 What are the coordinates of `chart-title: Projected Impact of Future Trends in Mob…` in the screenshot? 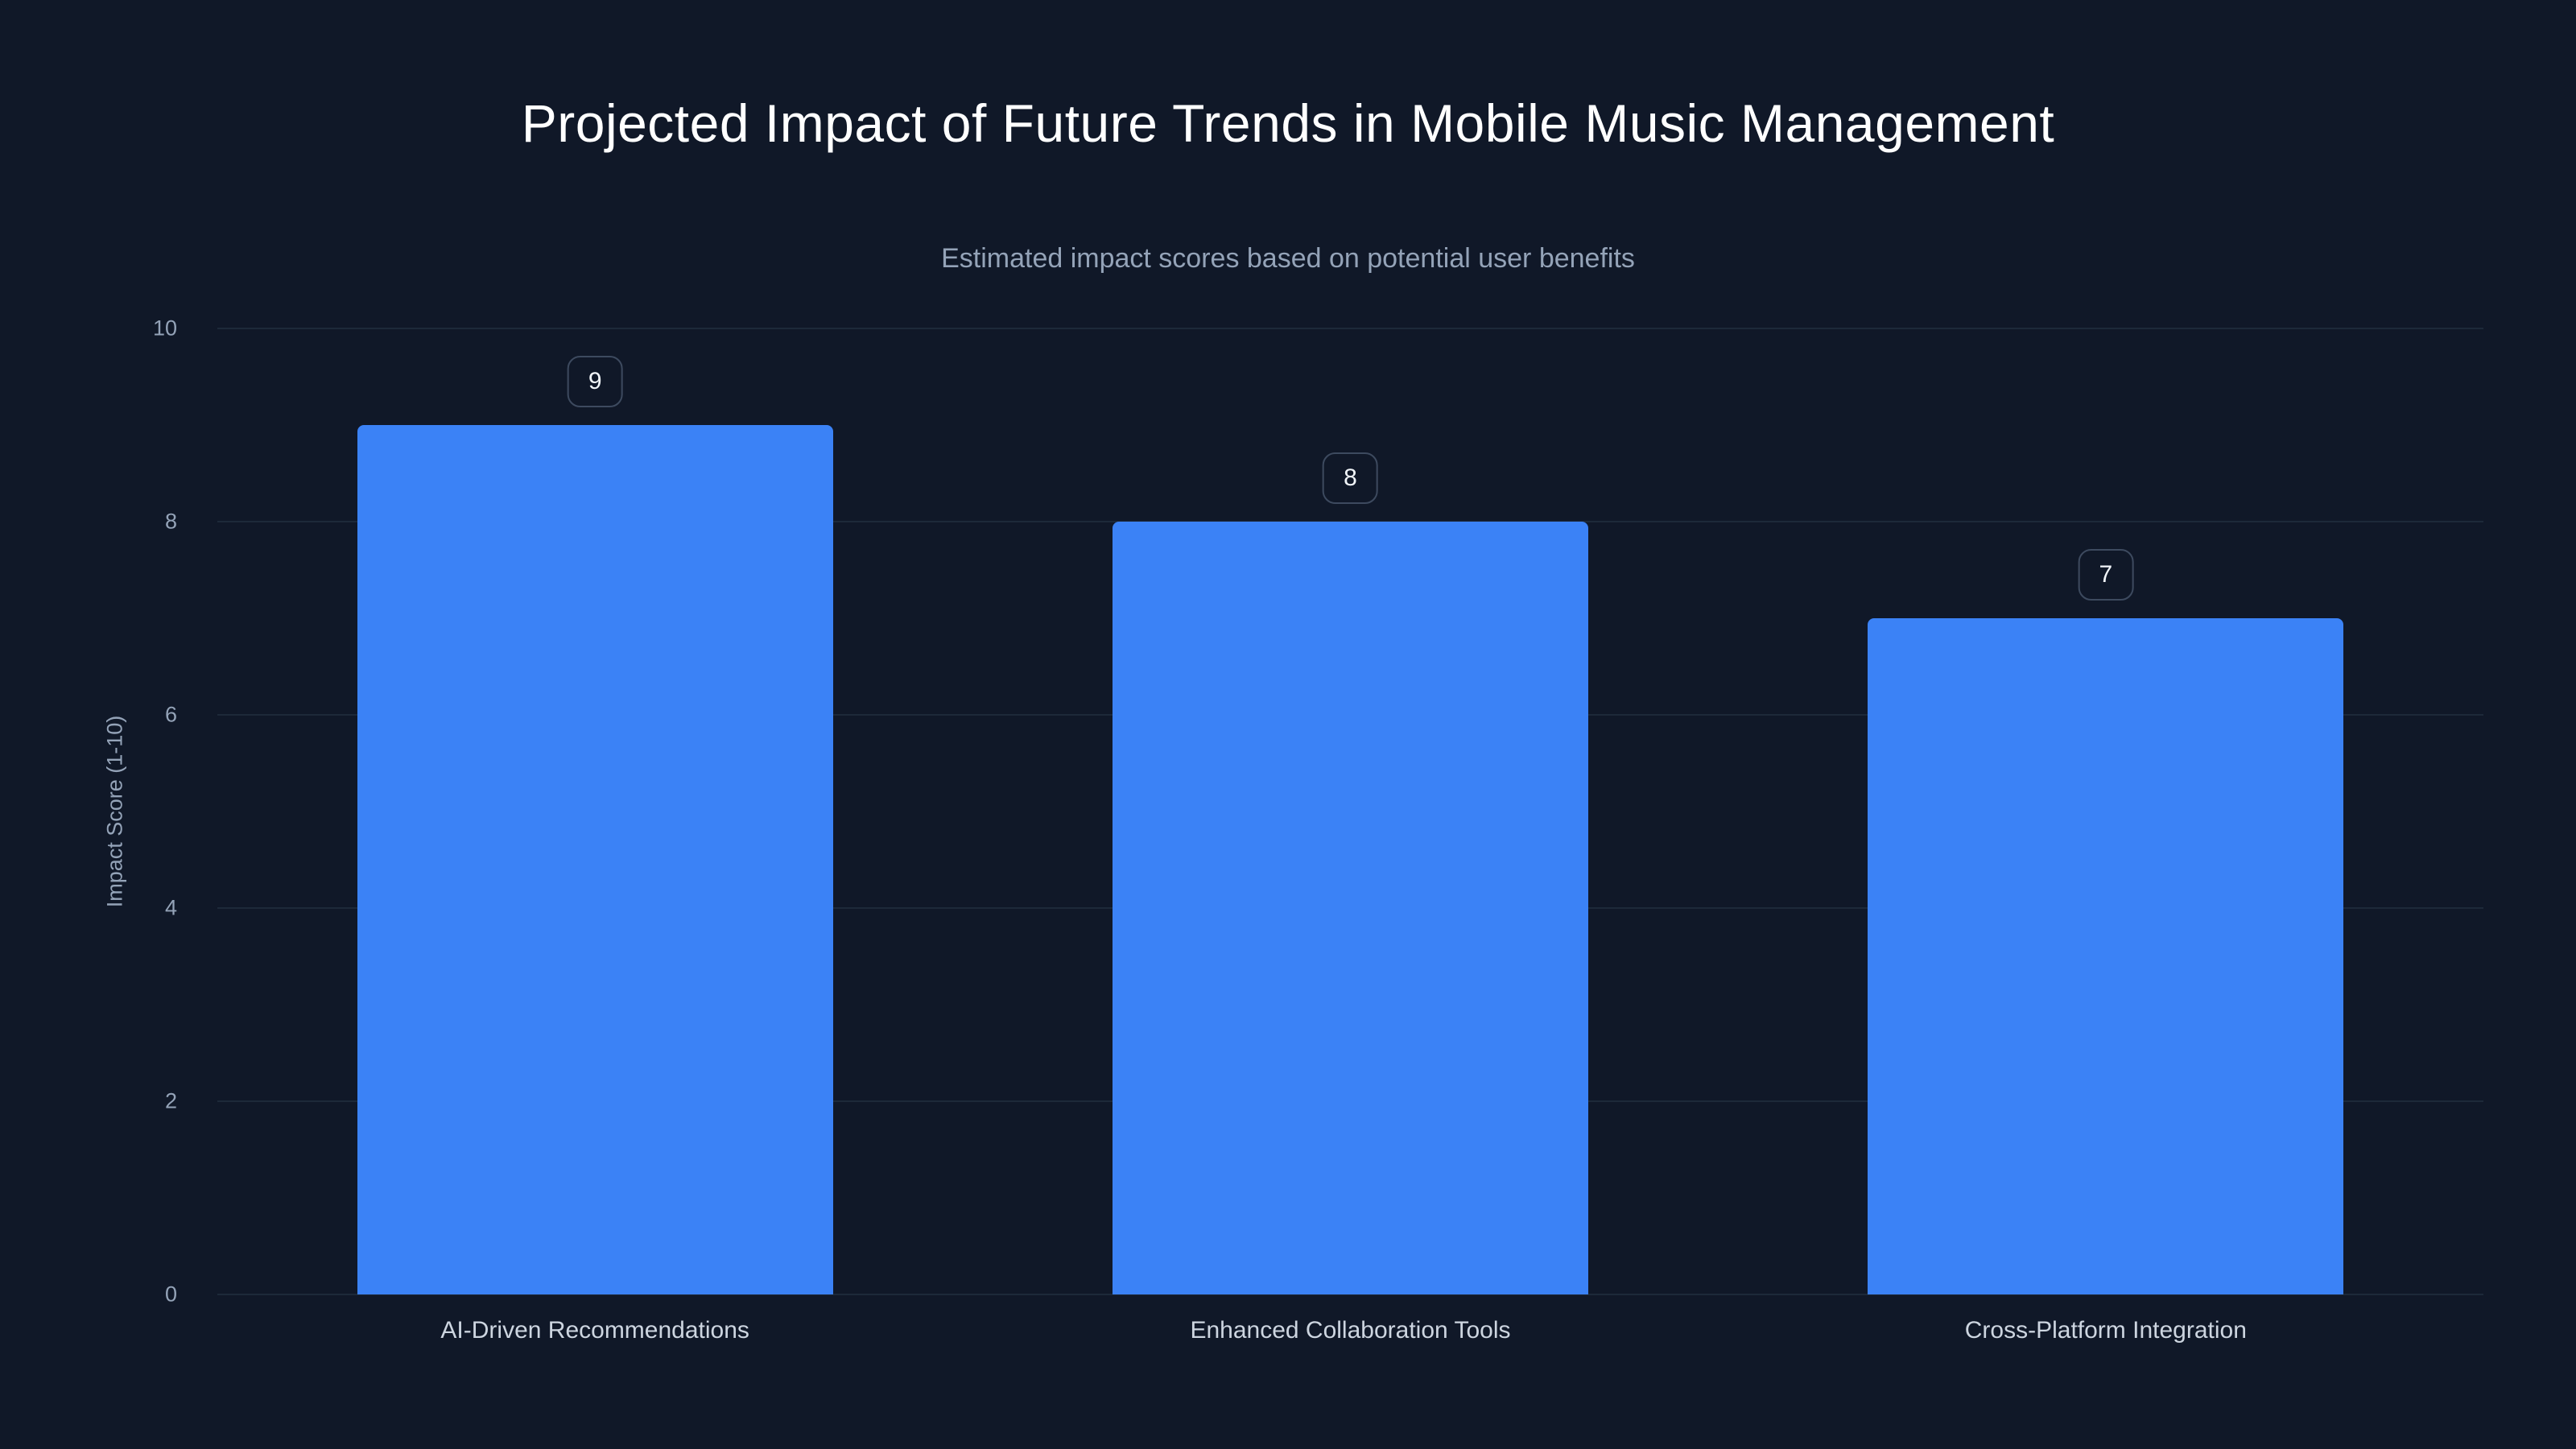 It's located at (1288, 123).